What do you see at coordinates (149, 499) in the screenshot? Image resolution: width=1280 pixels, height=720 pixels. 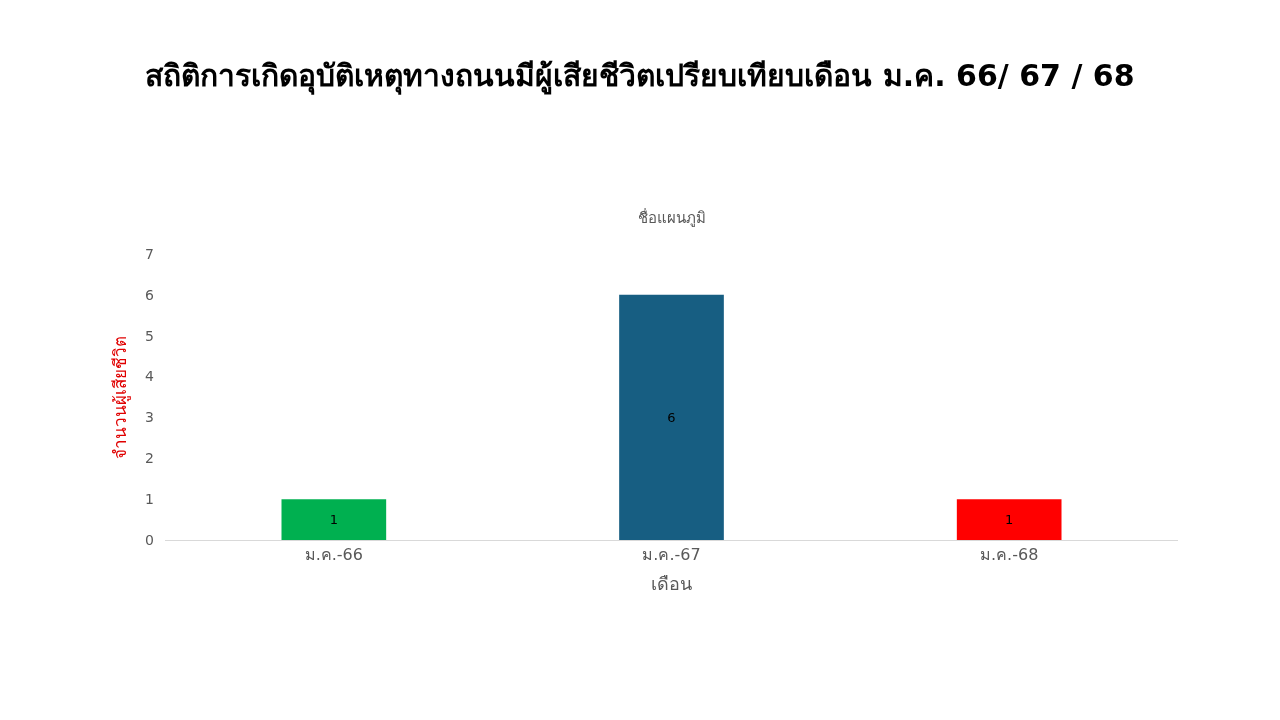 I see `y-tick-label: 1` at bounding box center [149, 499].